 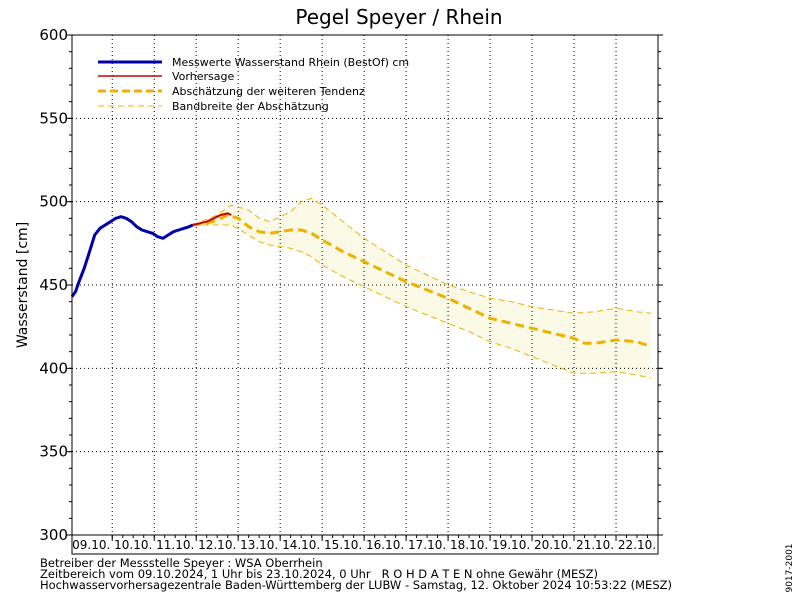 I want to click on x-tick-label: 14.10., so click(x=301, y=545).